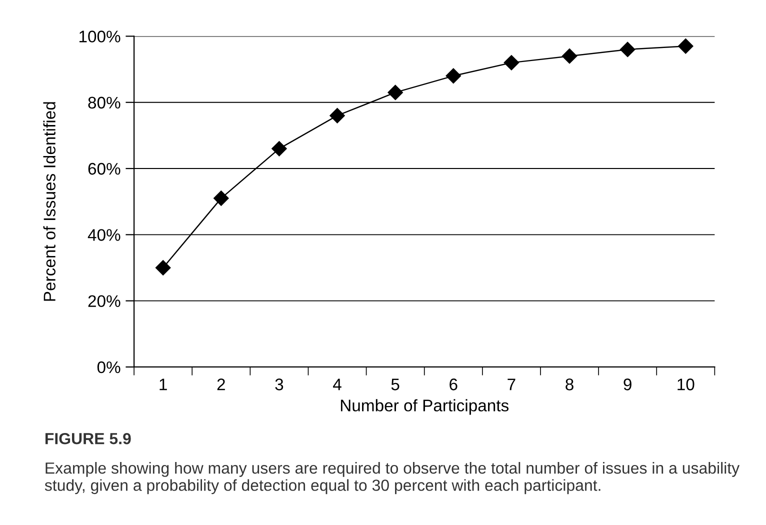  I want to click on x-tick-label: 4, so click(337, 384).